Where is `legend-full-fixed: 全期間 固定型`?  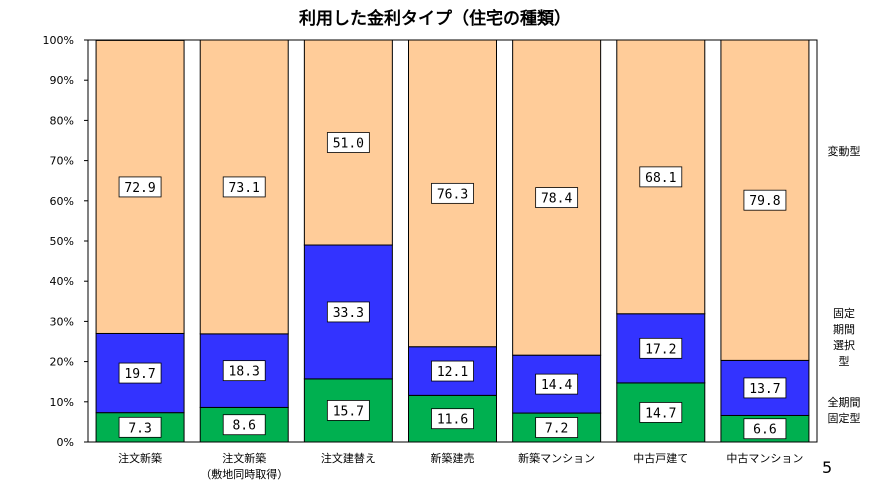
legend-full-fixed: 全期間 固定型 is located at coordinates (844, 411).